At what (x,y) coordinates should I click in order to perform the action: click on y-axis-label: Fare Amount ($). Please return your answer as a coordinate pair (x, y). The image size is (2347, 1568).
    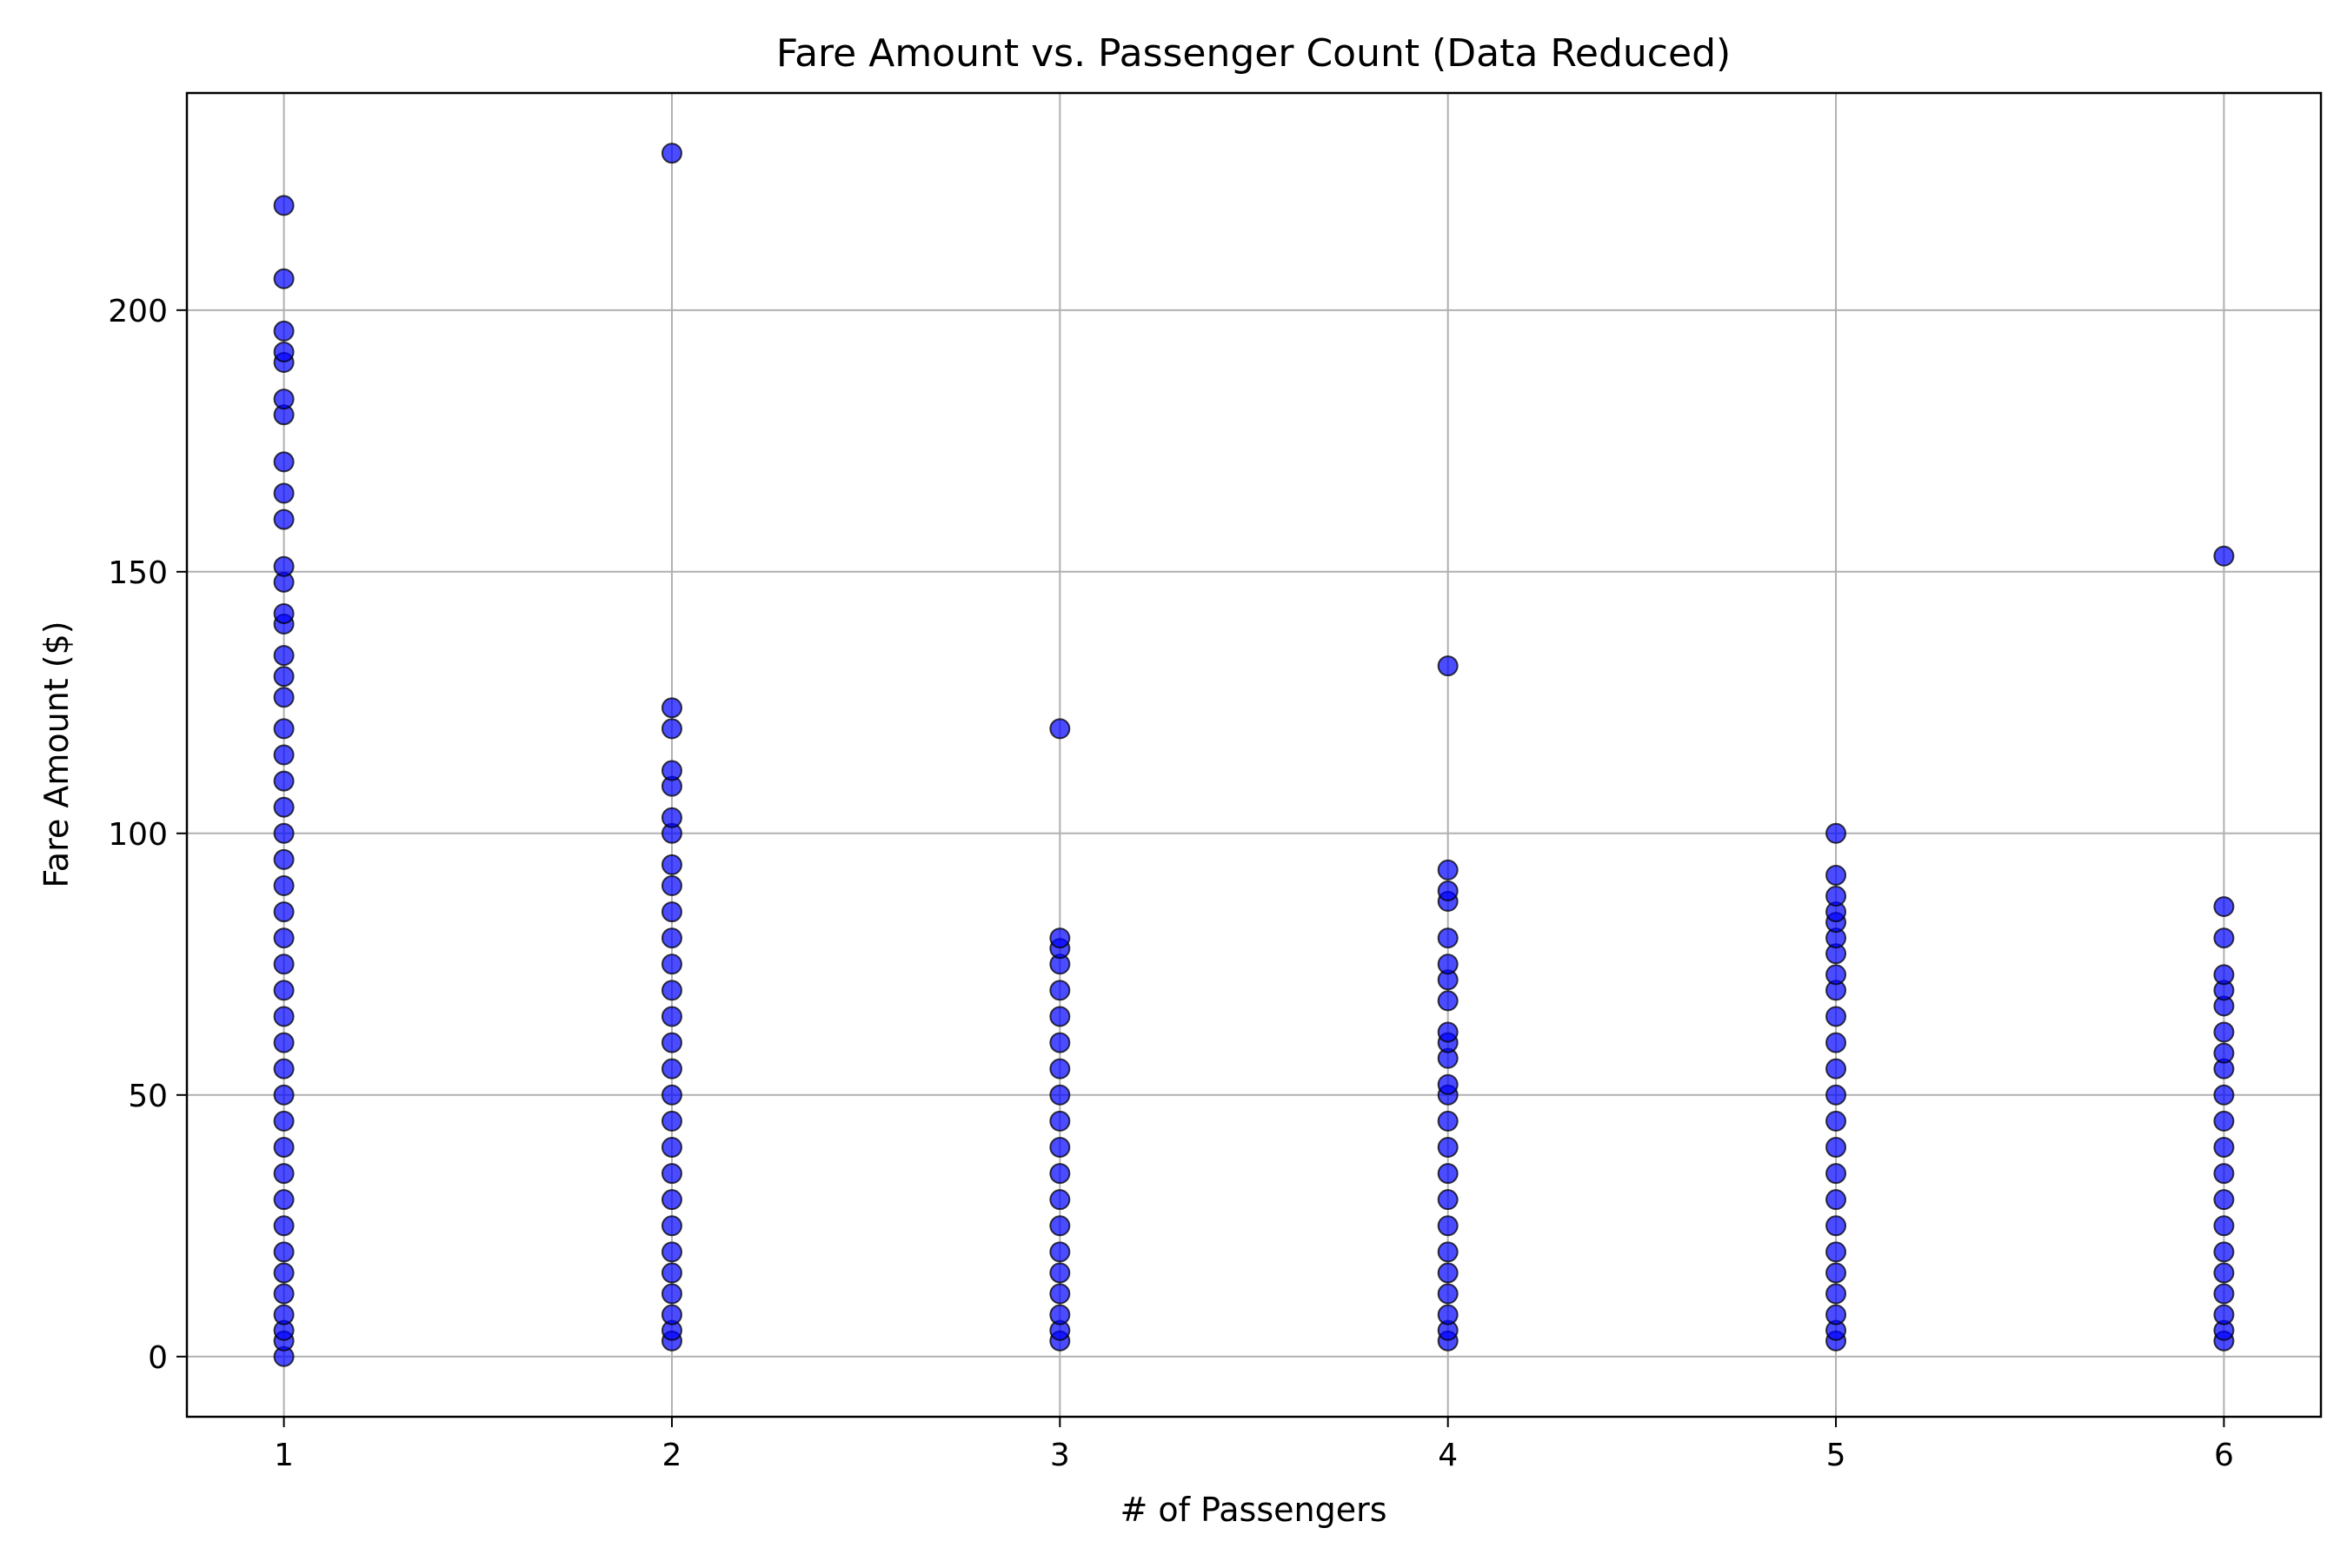
    Looking at the image, I should click on (56, 754).